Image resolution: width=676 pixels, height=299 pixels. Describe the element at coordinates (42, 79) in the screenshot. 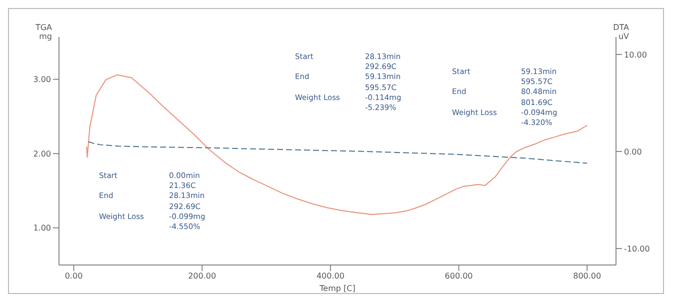

I see `y-tick-label: 3.00` at that location.